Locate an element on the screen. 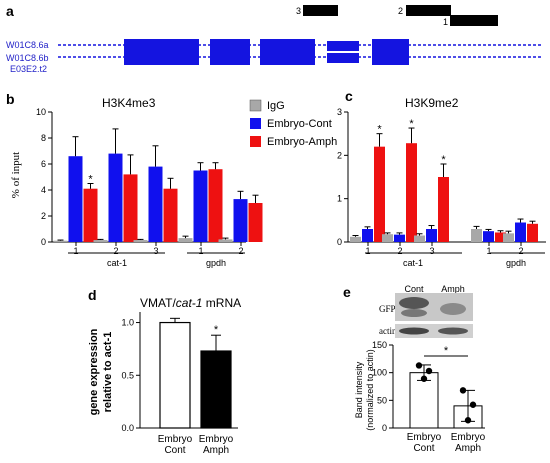 This screenshot has height=463, width=550. e-y-tick-label-0: 0 is located at coordinates (384, 428).